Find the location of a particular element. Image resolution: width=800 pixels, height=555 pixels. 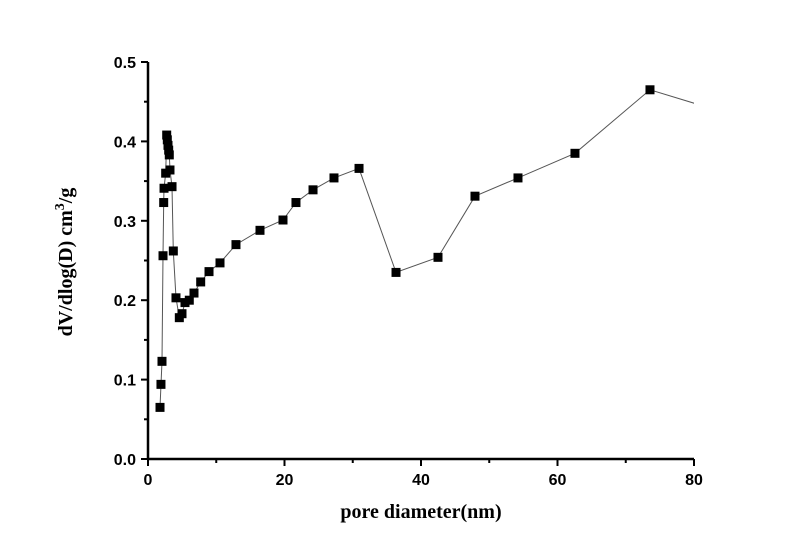

x-axis-label: pore diameter(nm) is located at coordinates (420, 512).